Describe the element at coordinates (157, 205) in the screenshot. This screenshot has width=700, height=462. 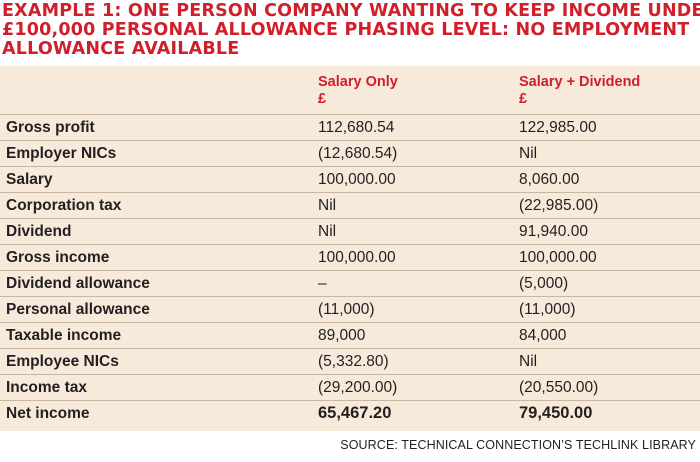
I see `row-label: Corporation tax` at that location.